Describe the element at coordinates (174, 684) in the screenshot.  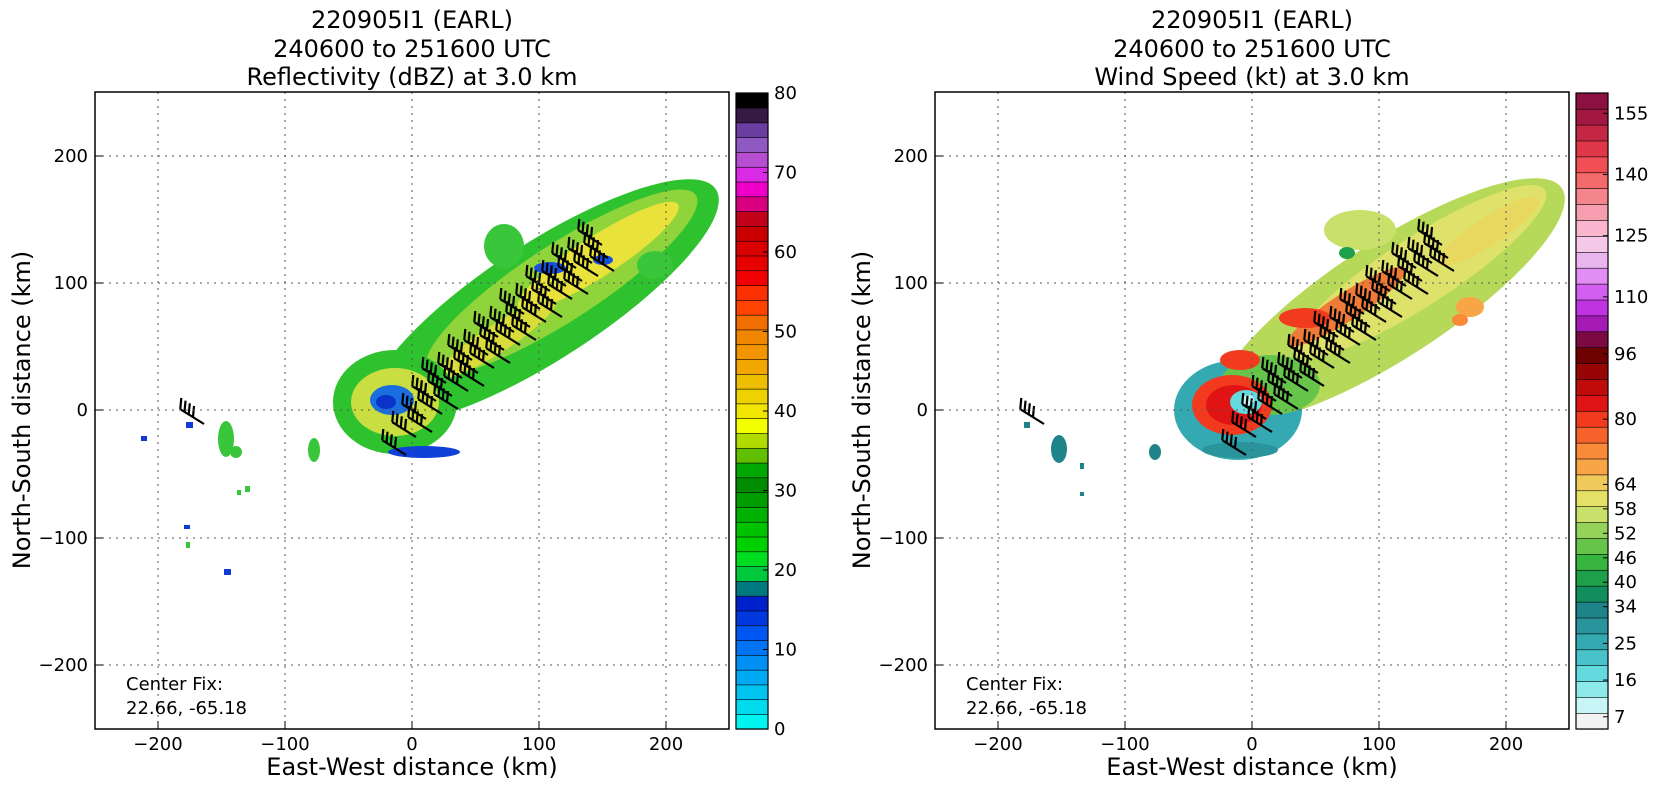
I see `reflectivity-center-fix-label: Center Fix:` at that location.